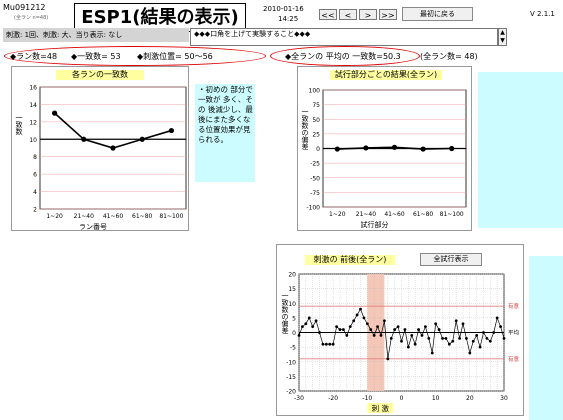  What do you see at coordinates (423, 214) in the screenshot?
I see `chart-sections-xtick-label: 61~80` at bounding box center [423, 214].